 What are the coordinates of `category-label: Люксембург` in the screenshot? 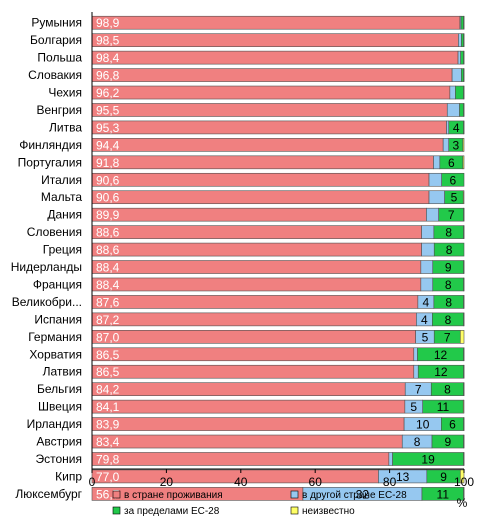 It's located at (48, 494).